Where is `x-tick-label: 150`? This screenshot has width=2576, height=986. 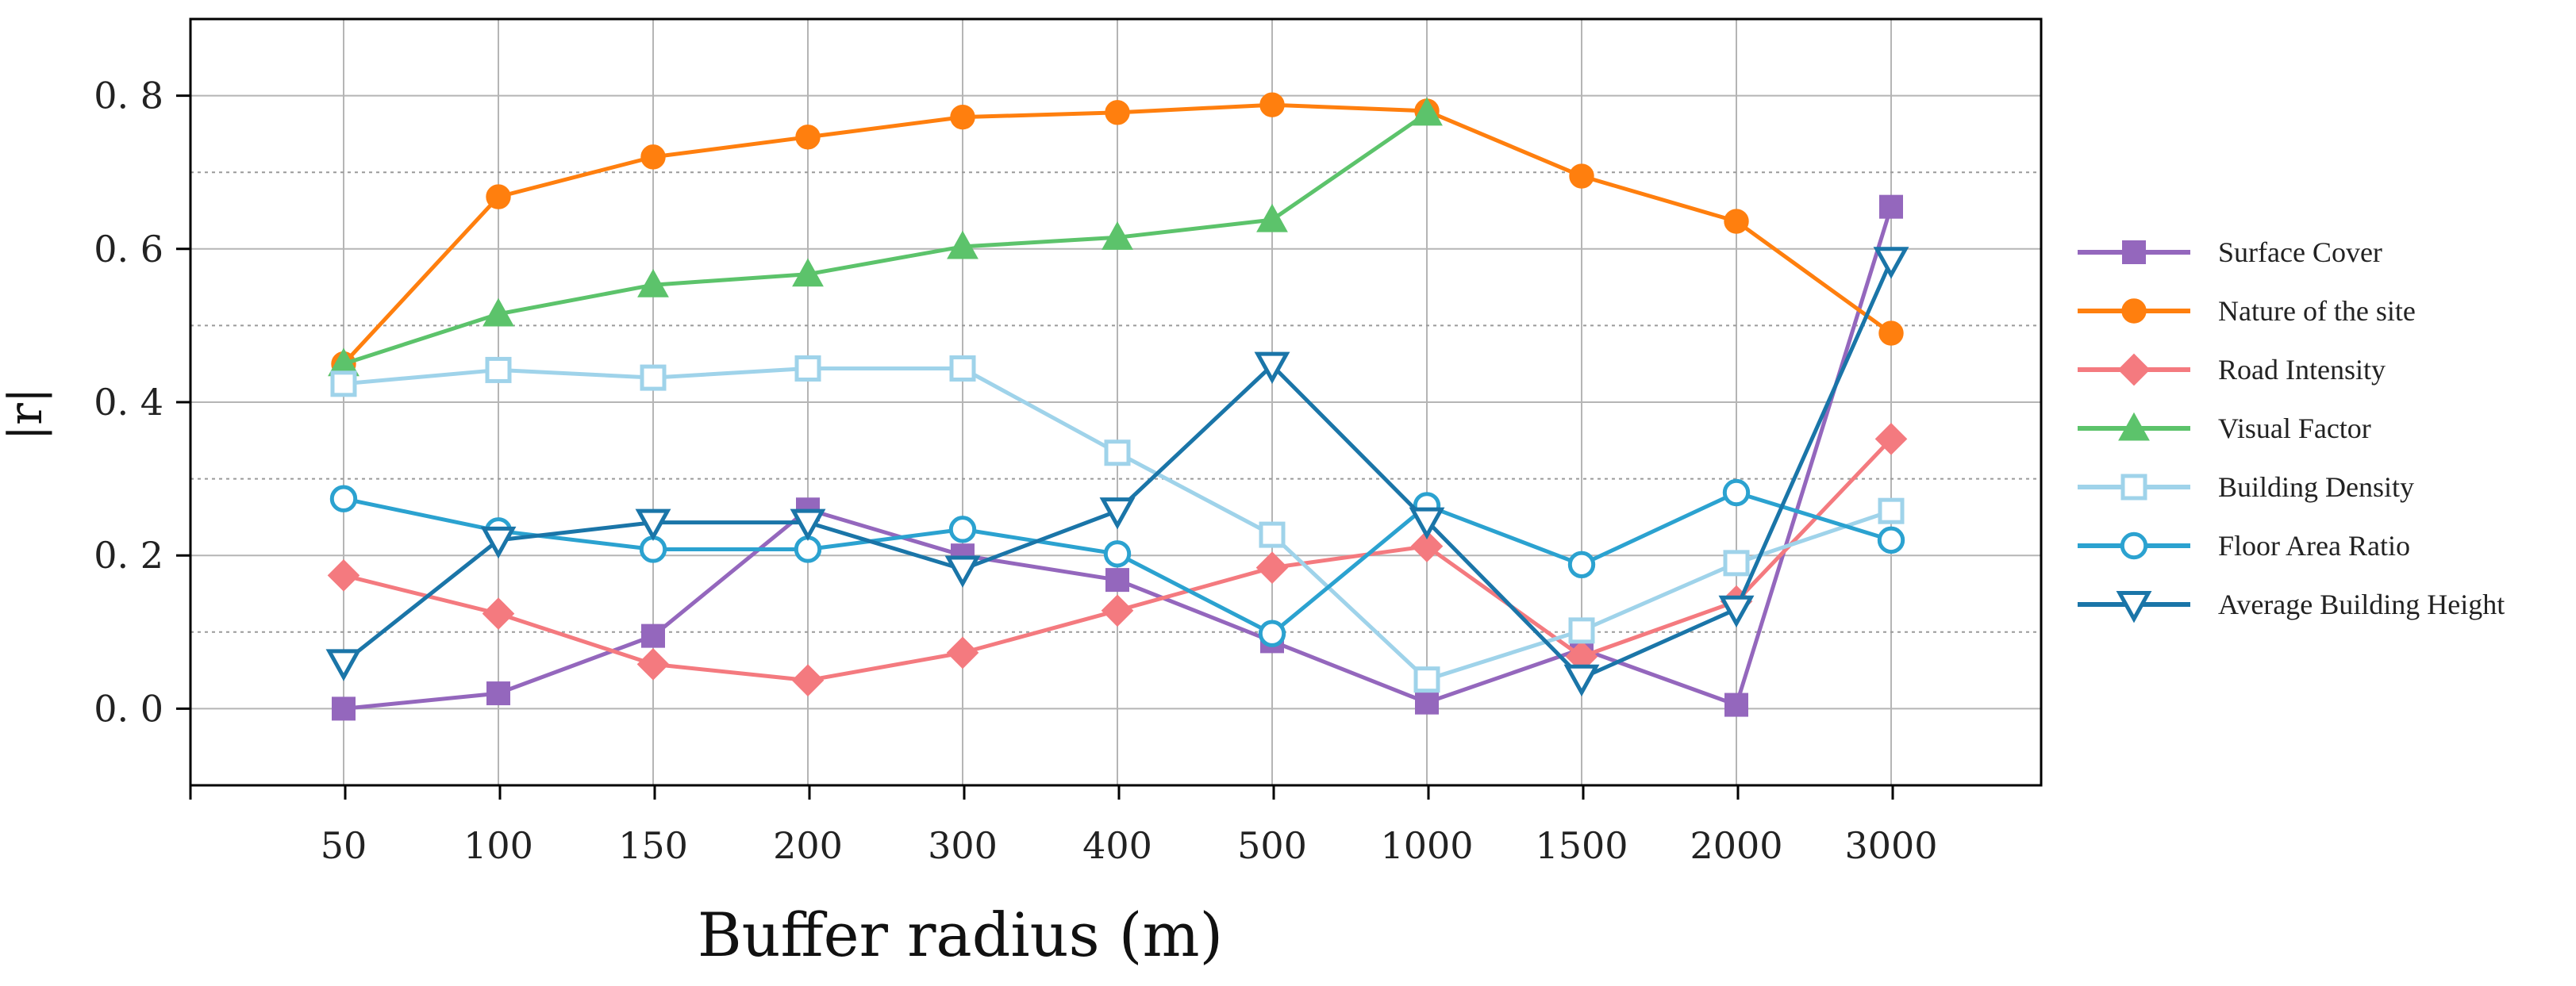 x-tick-label: 150 is located at coordinates (653, 845).